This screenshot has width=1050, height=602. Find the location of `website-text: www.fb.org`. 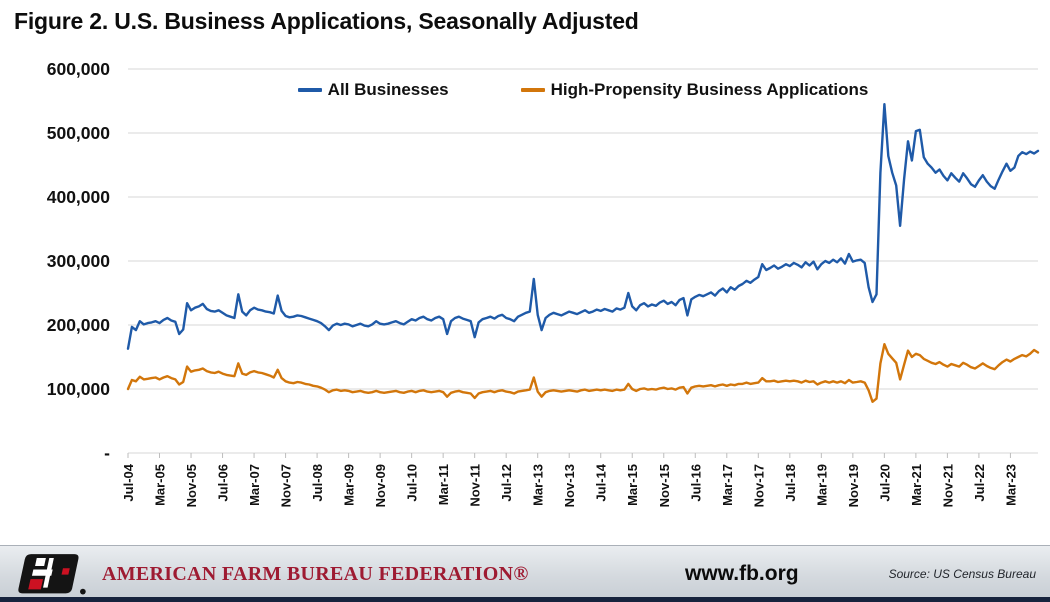

website-text: www.fb.org is located at coordinates (742, 573).